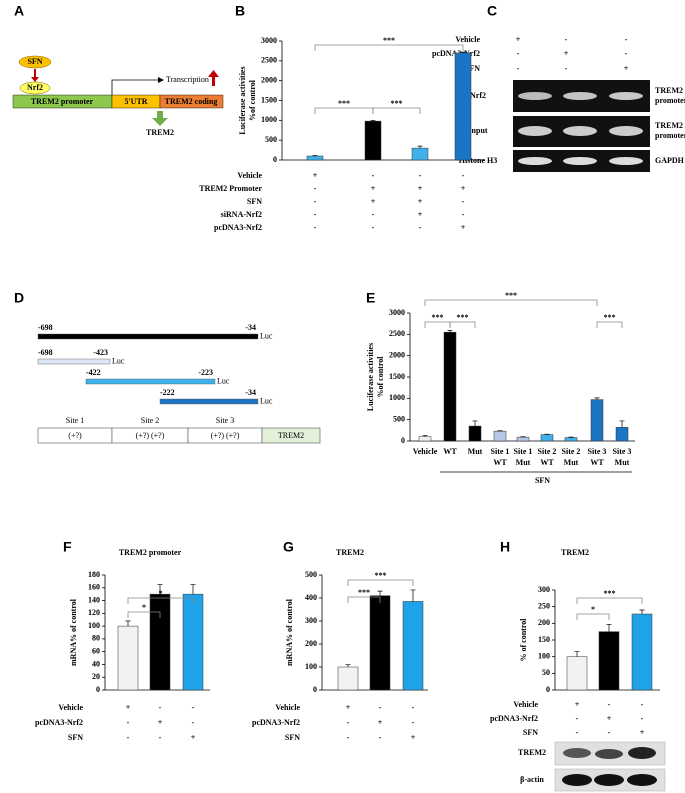 The width and height of the screenshot is (685, 793). I want to click on x-tick-label: WT, so click(450, 451).